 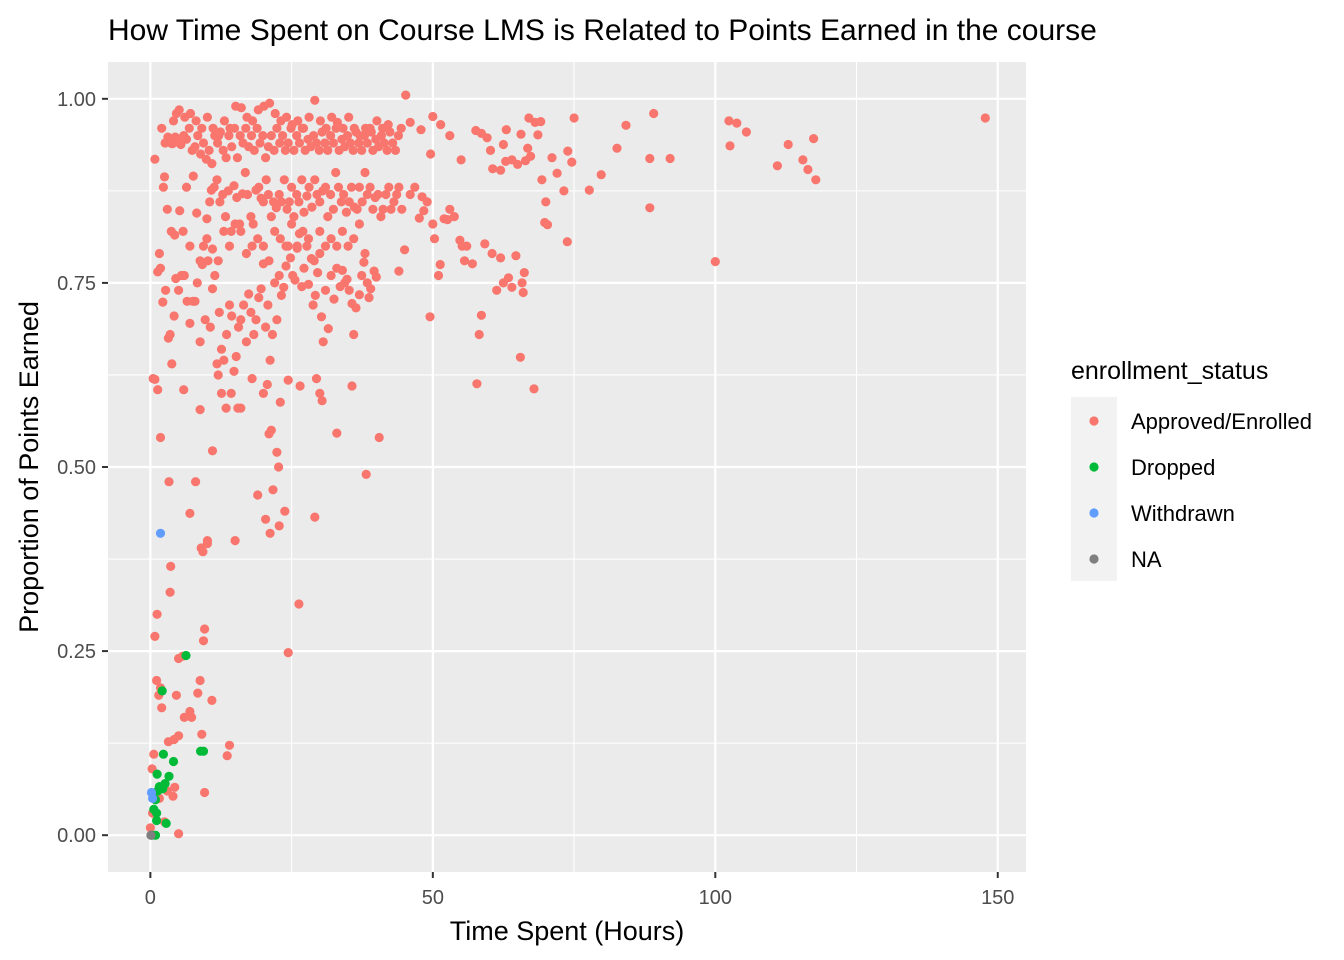 I want to click on legend-key-na, so click(x=1094, y=559).